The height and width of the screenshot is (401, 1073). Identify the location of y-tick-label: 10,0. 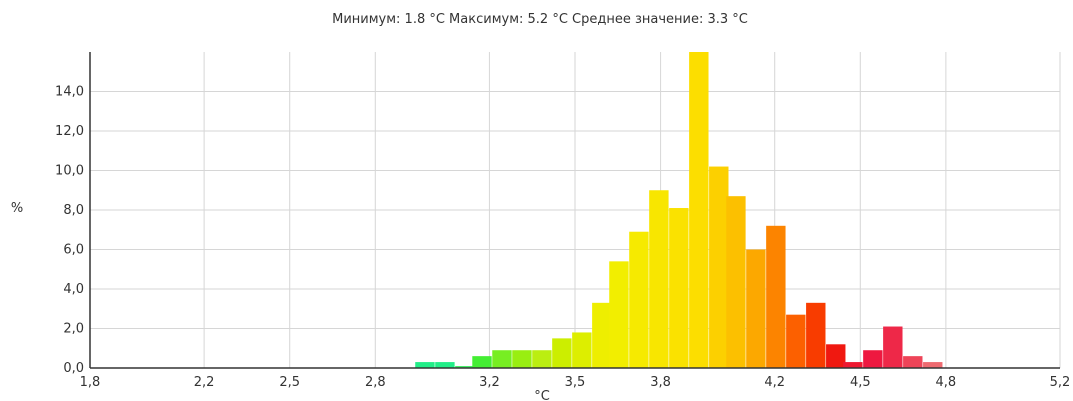
(69, 171).